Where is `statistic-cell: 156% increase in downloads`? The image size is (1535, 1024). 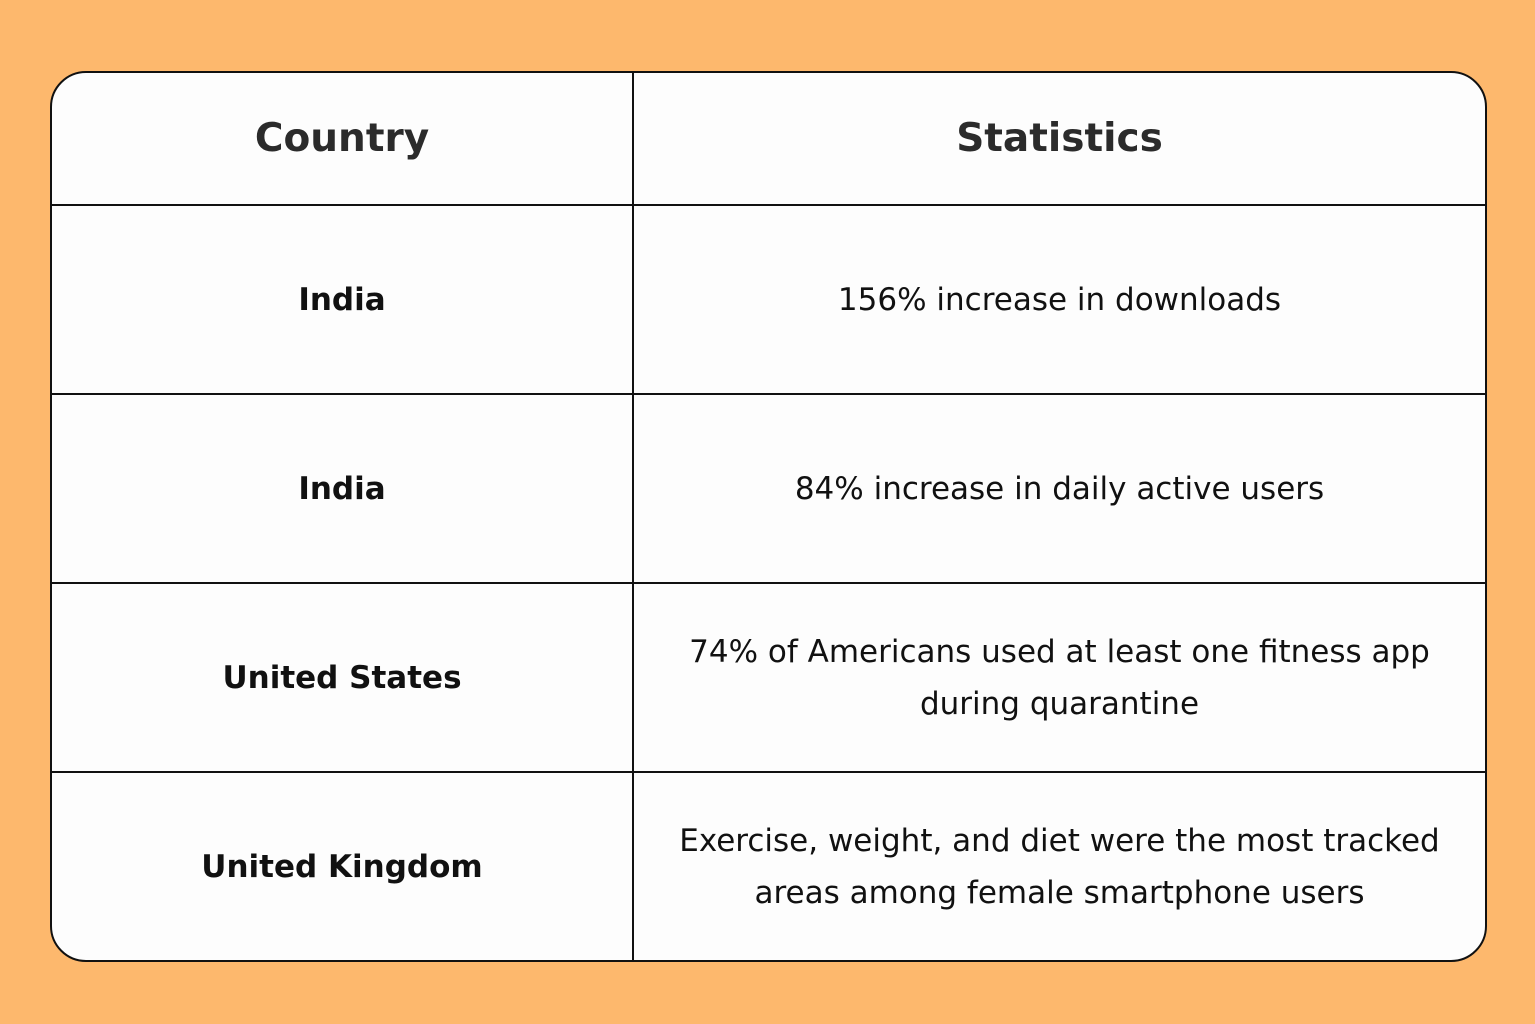 statistic-cell: 156% increase in downloads is located at coordinates (1059, 299).